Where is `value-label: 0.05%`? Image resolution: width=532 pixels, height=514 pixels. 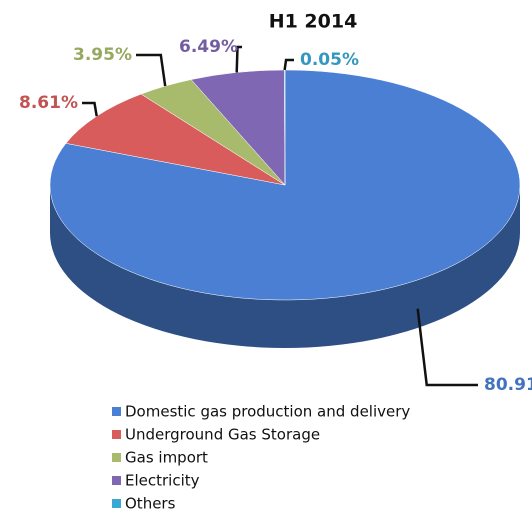
value-label: 0.05% is located at coordinates (329, 60).